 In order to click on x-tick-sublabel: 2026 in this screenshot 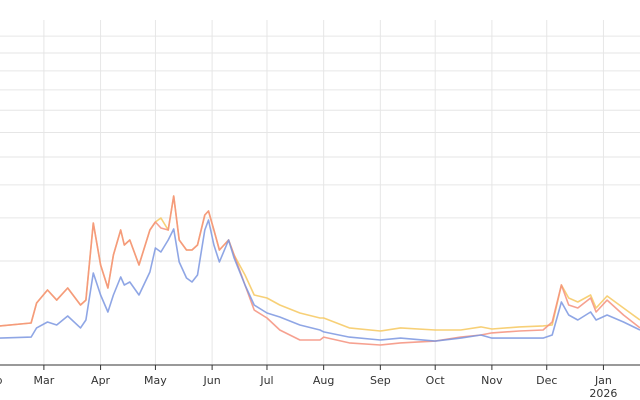, I will do `click(603, 393)`.